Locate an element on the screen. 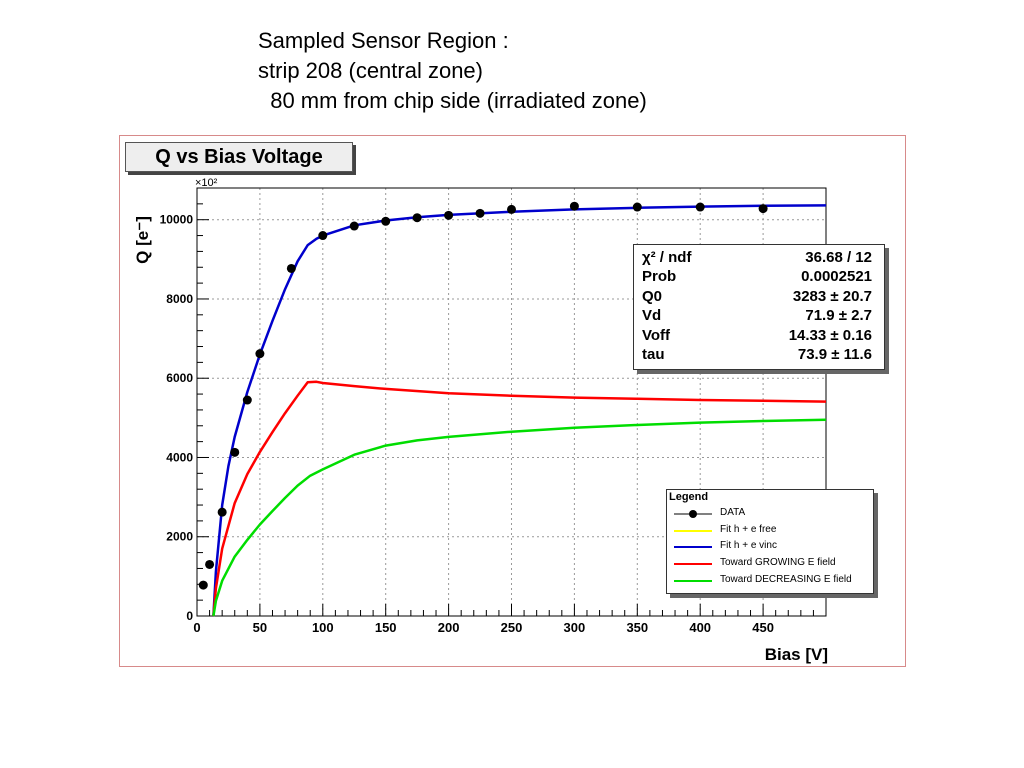 This screenshot has height=768, width=1024. legend-item-decreasing: Toward DECREASING E field is located at coordinates (782, 581).